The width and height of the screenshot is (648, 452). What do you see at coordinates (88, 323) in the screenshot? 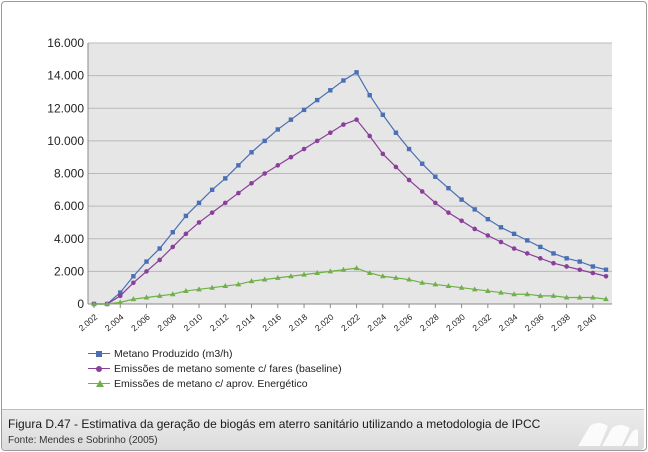
I see `x-tick-label: 2.002` at bounding box center [88, 323].